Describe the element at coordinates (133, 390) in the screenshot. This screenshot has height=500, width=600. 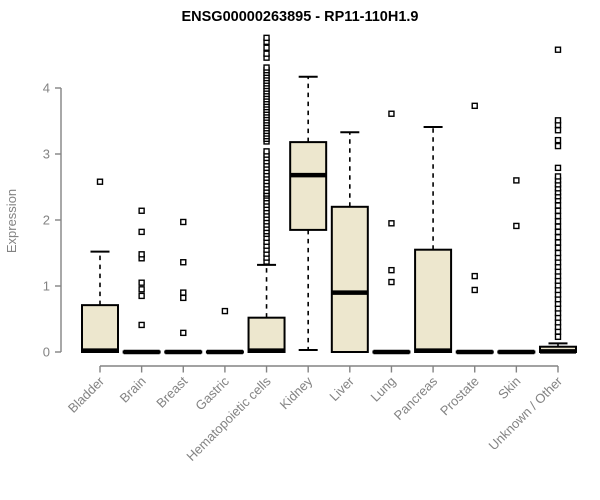
I see `x-tick-label-brain: Brain` at that location.